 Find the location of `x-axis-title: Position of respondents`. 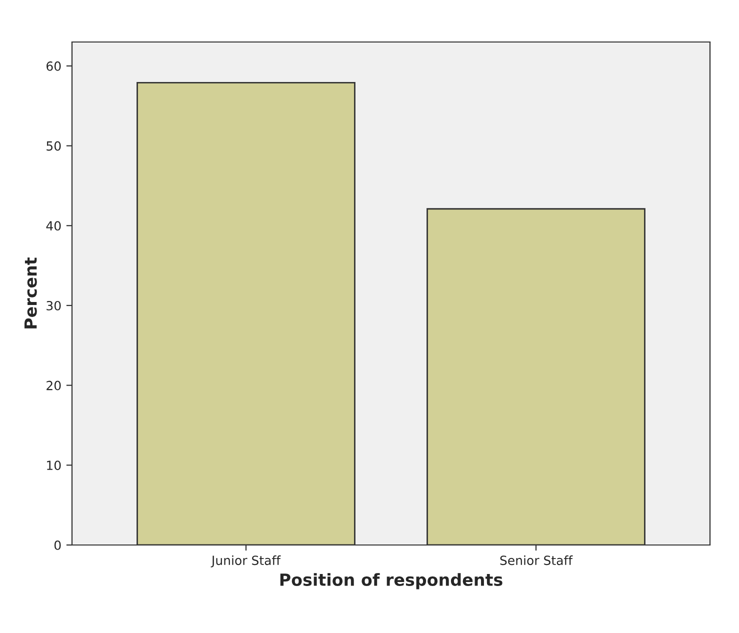

x-axis-title: Position of respondents is located at coordinates (391, 581).